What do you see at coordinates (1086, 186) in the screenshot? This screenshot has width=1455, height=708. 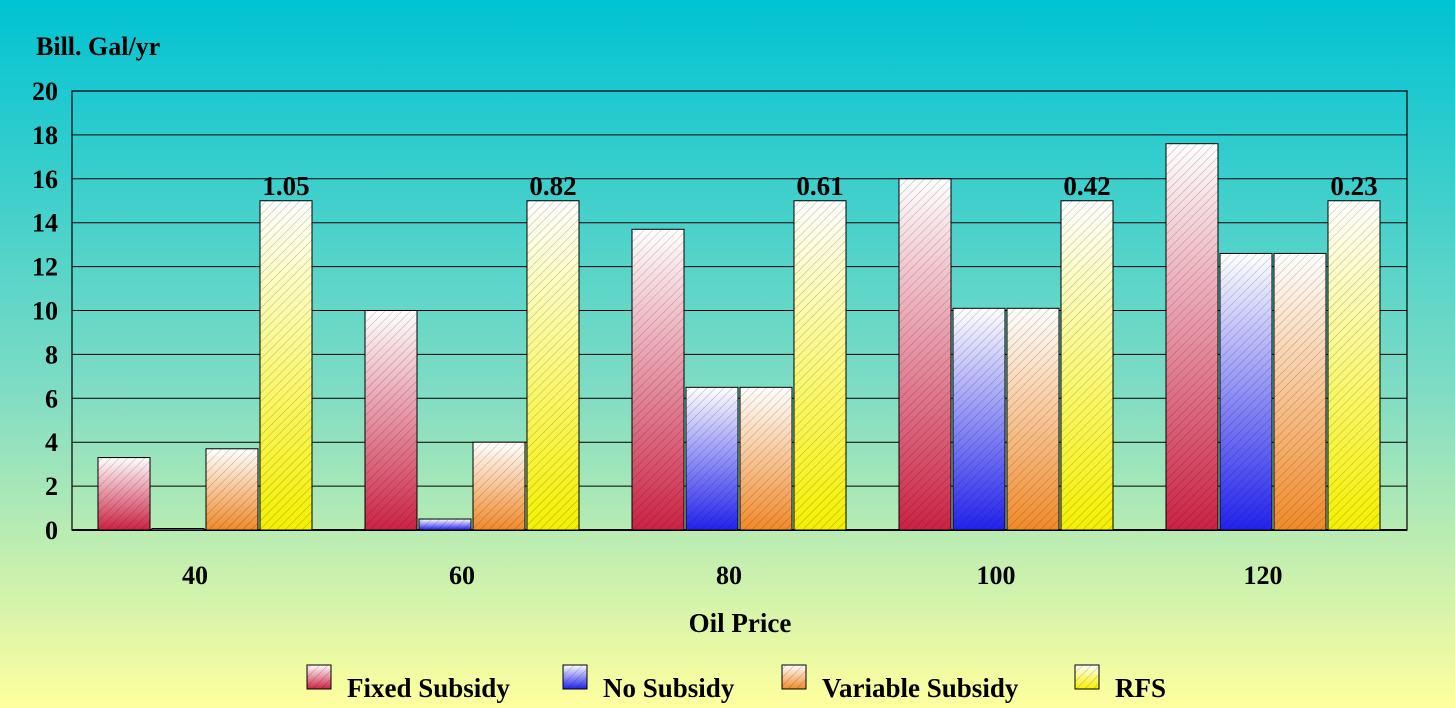 I see `annotation-label: 0.42` at bounding box center [1086, 186].